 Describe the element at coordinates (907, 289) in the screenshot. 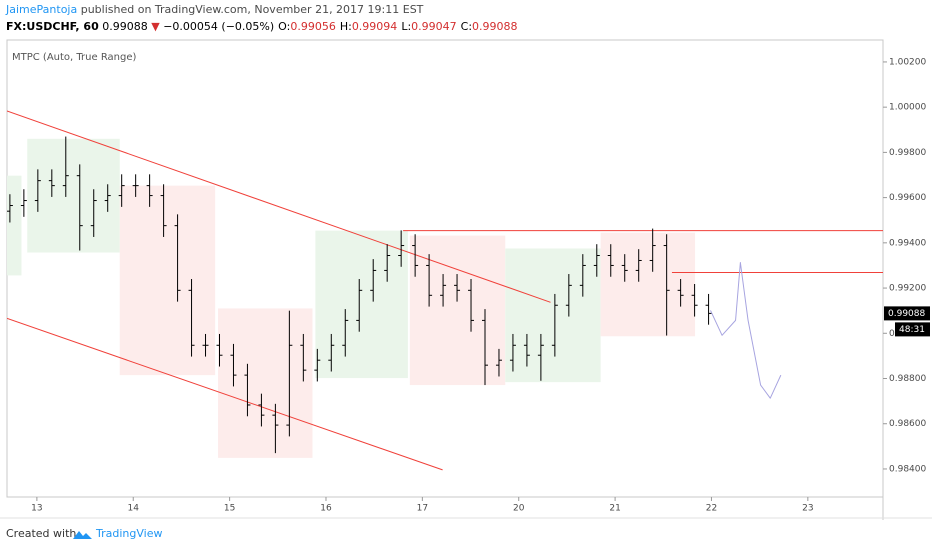

I see `y-tick-label: 0.99200` at that location.